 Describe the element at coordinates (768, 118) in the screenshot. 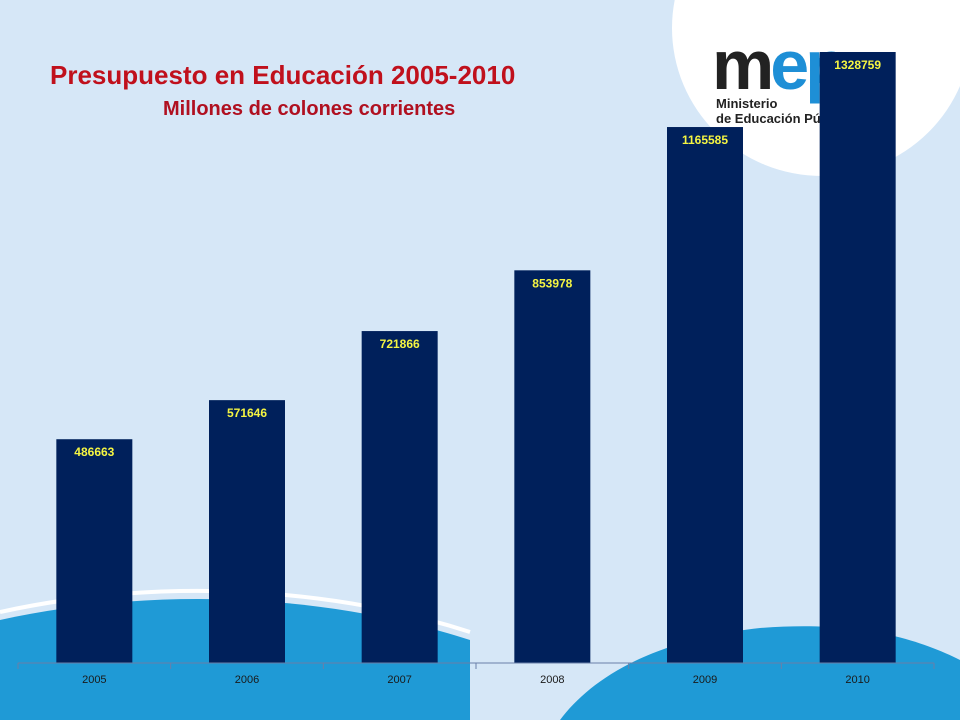

I see `logo-line-2: de Educación Pú` at that location.